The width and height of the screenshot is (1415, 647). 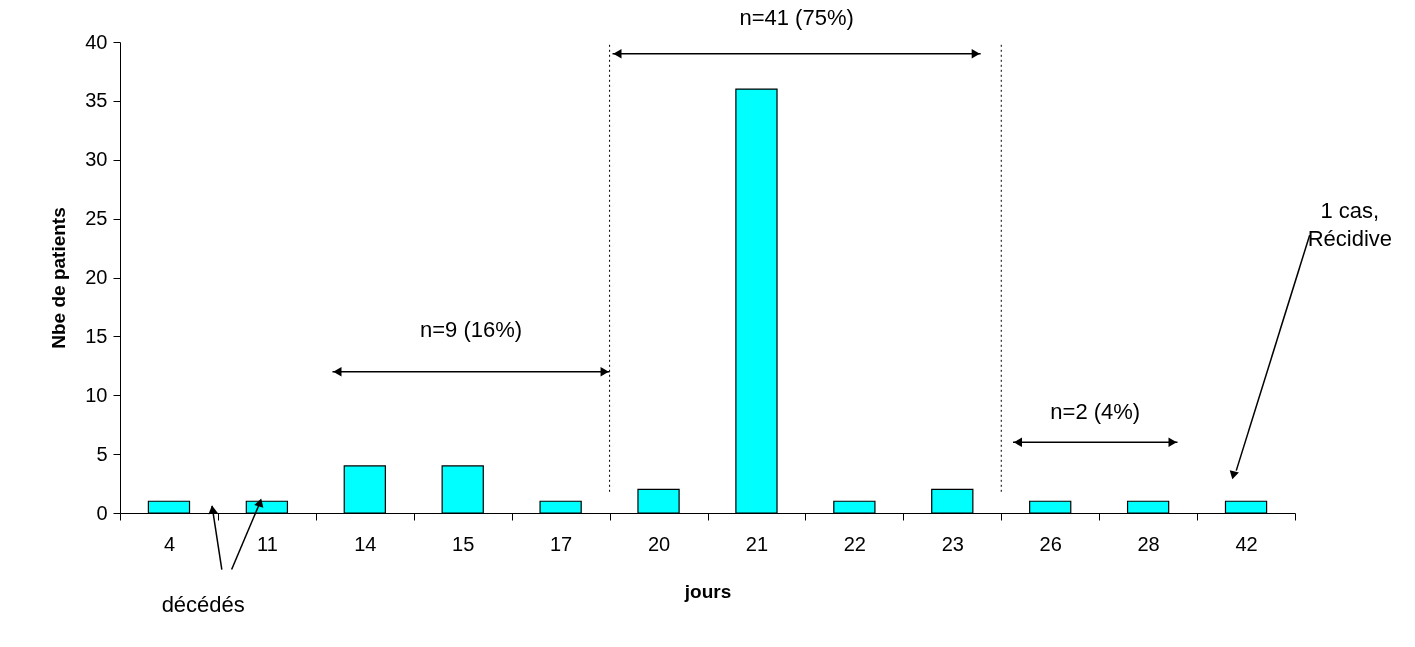 I want to click on y-tick-label: 20, so click(x=96, y=277).